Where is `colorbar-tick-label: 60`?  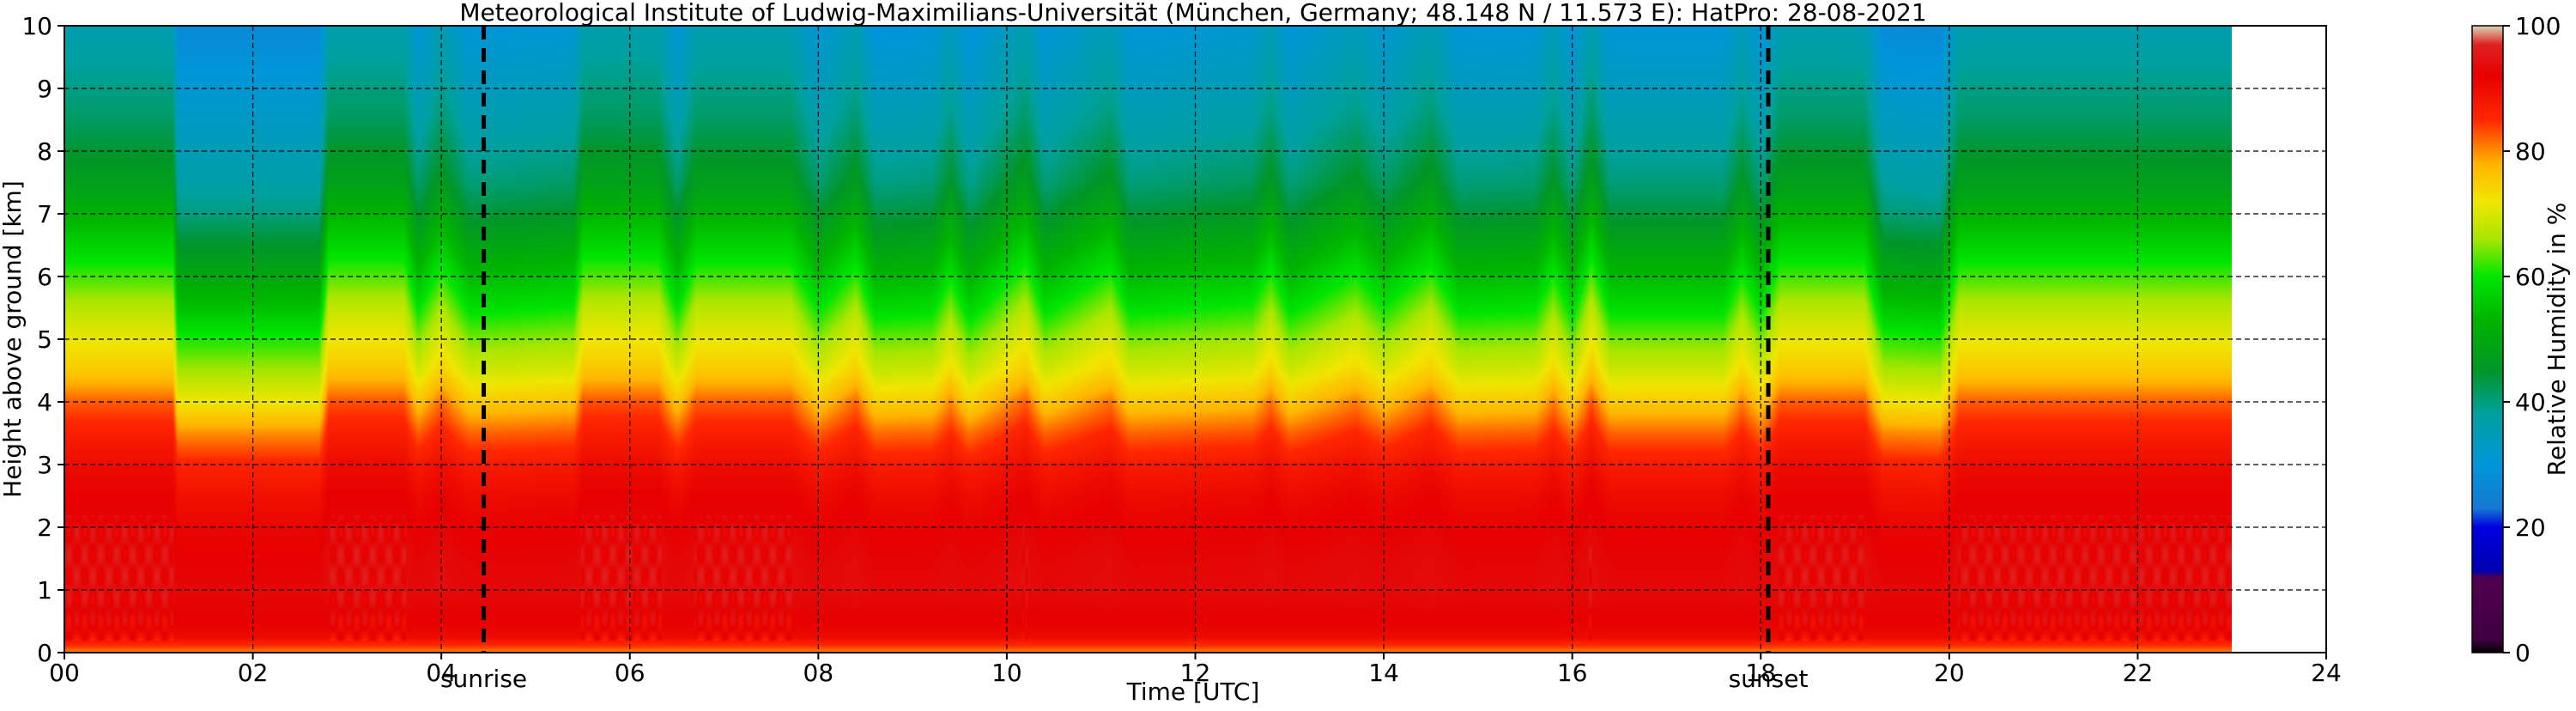 colorbar-tick-label: 60 is located at coordinates (2530, 277).